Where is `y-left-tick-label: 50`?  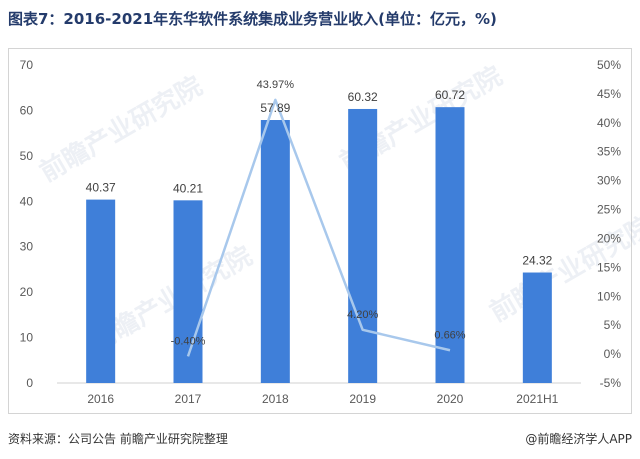
y-left-tick-label: 50 is located at coordinates (27, 156).